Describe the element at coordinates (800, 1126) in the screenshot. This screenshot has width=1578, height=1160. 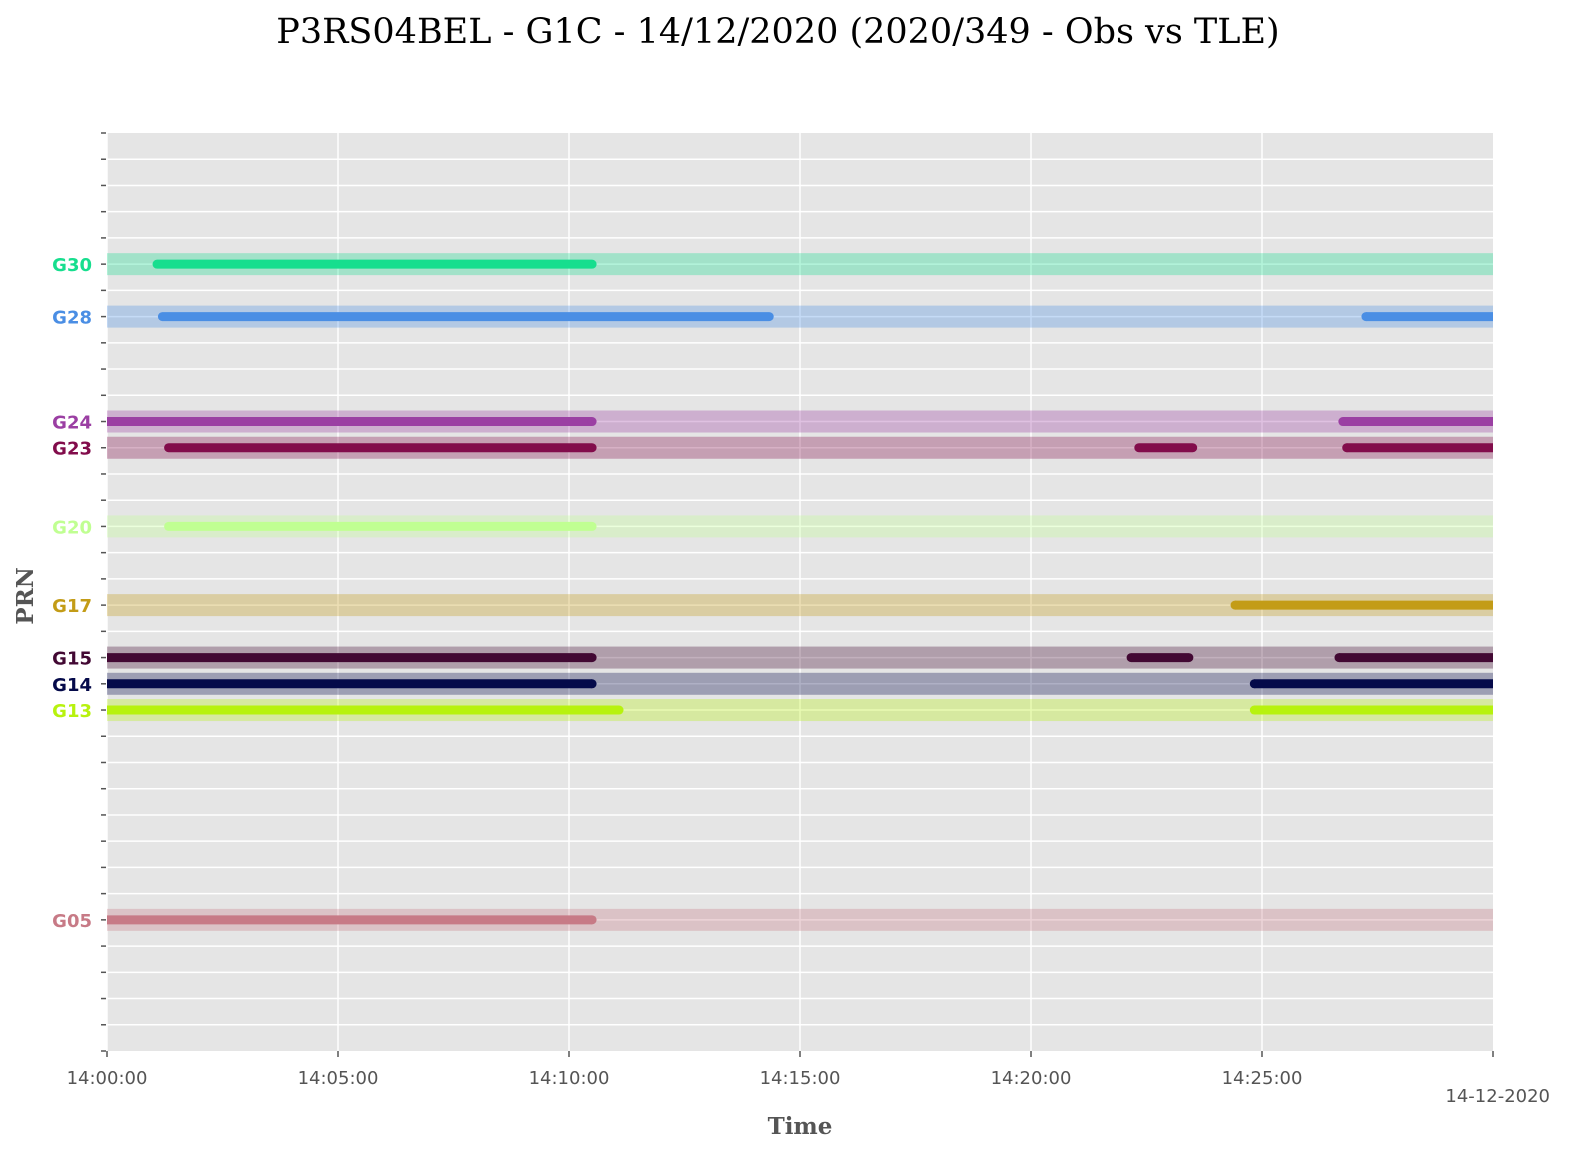
I see `x-axis-label: Time` at that location.